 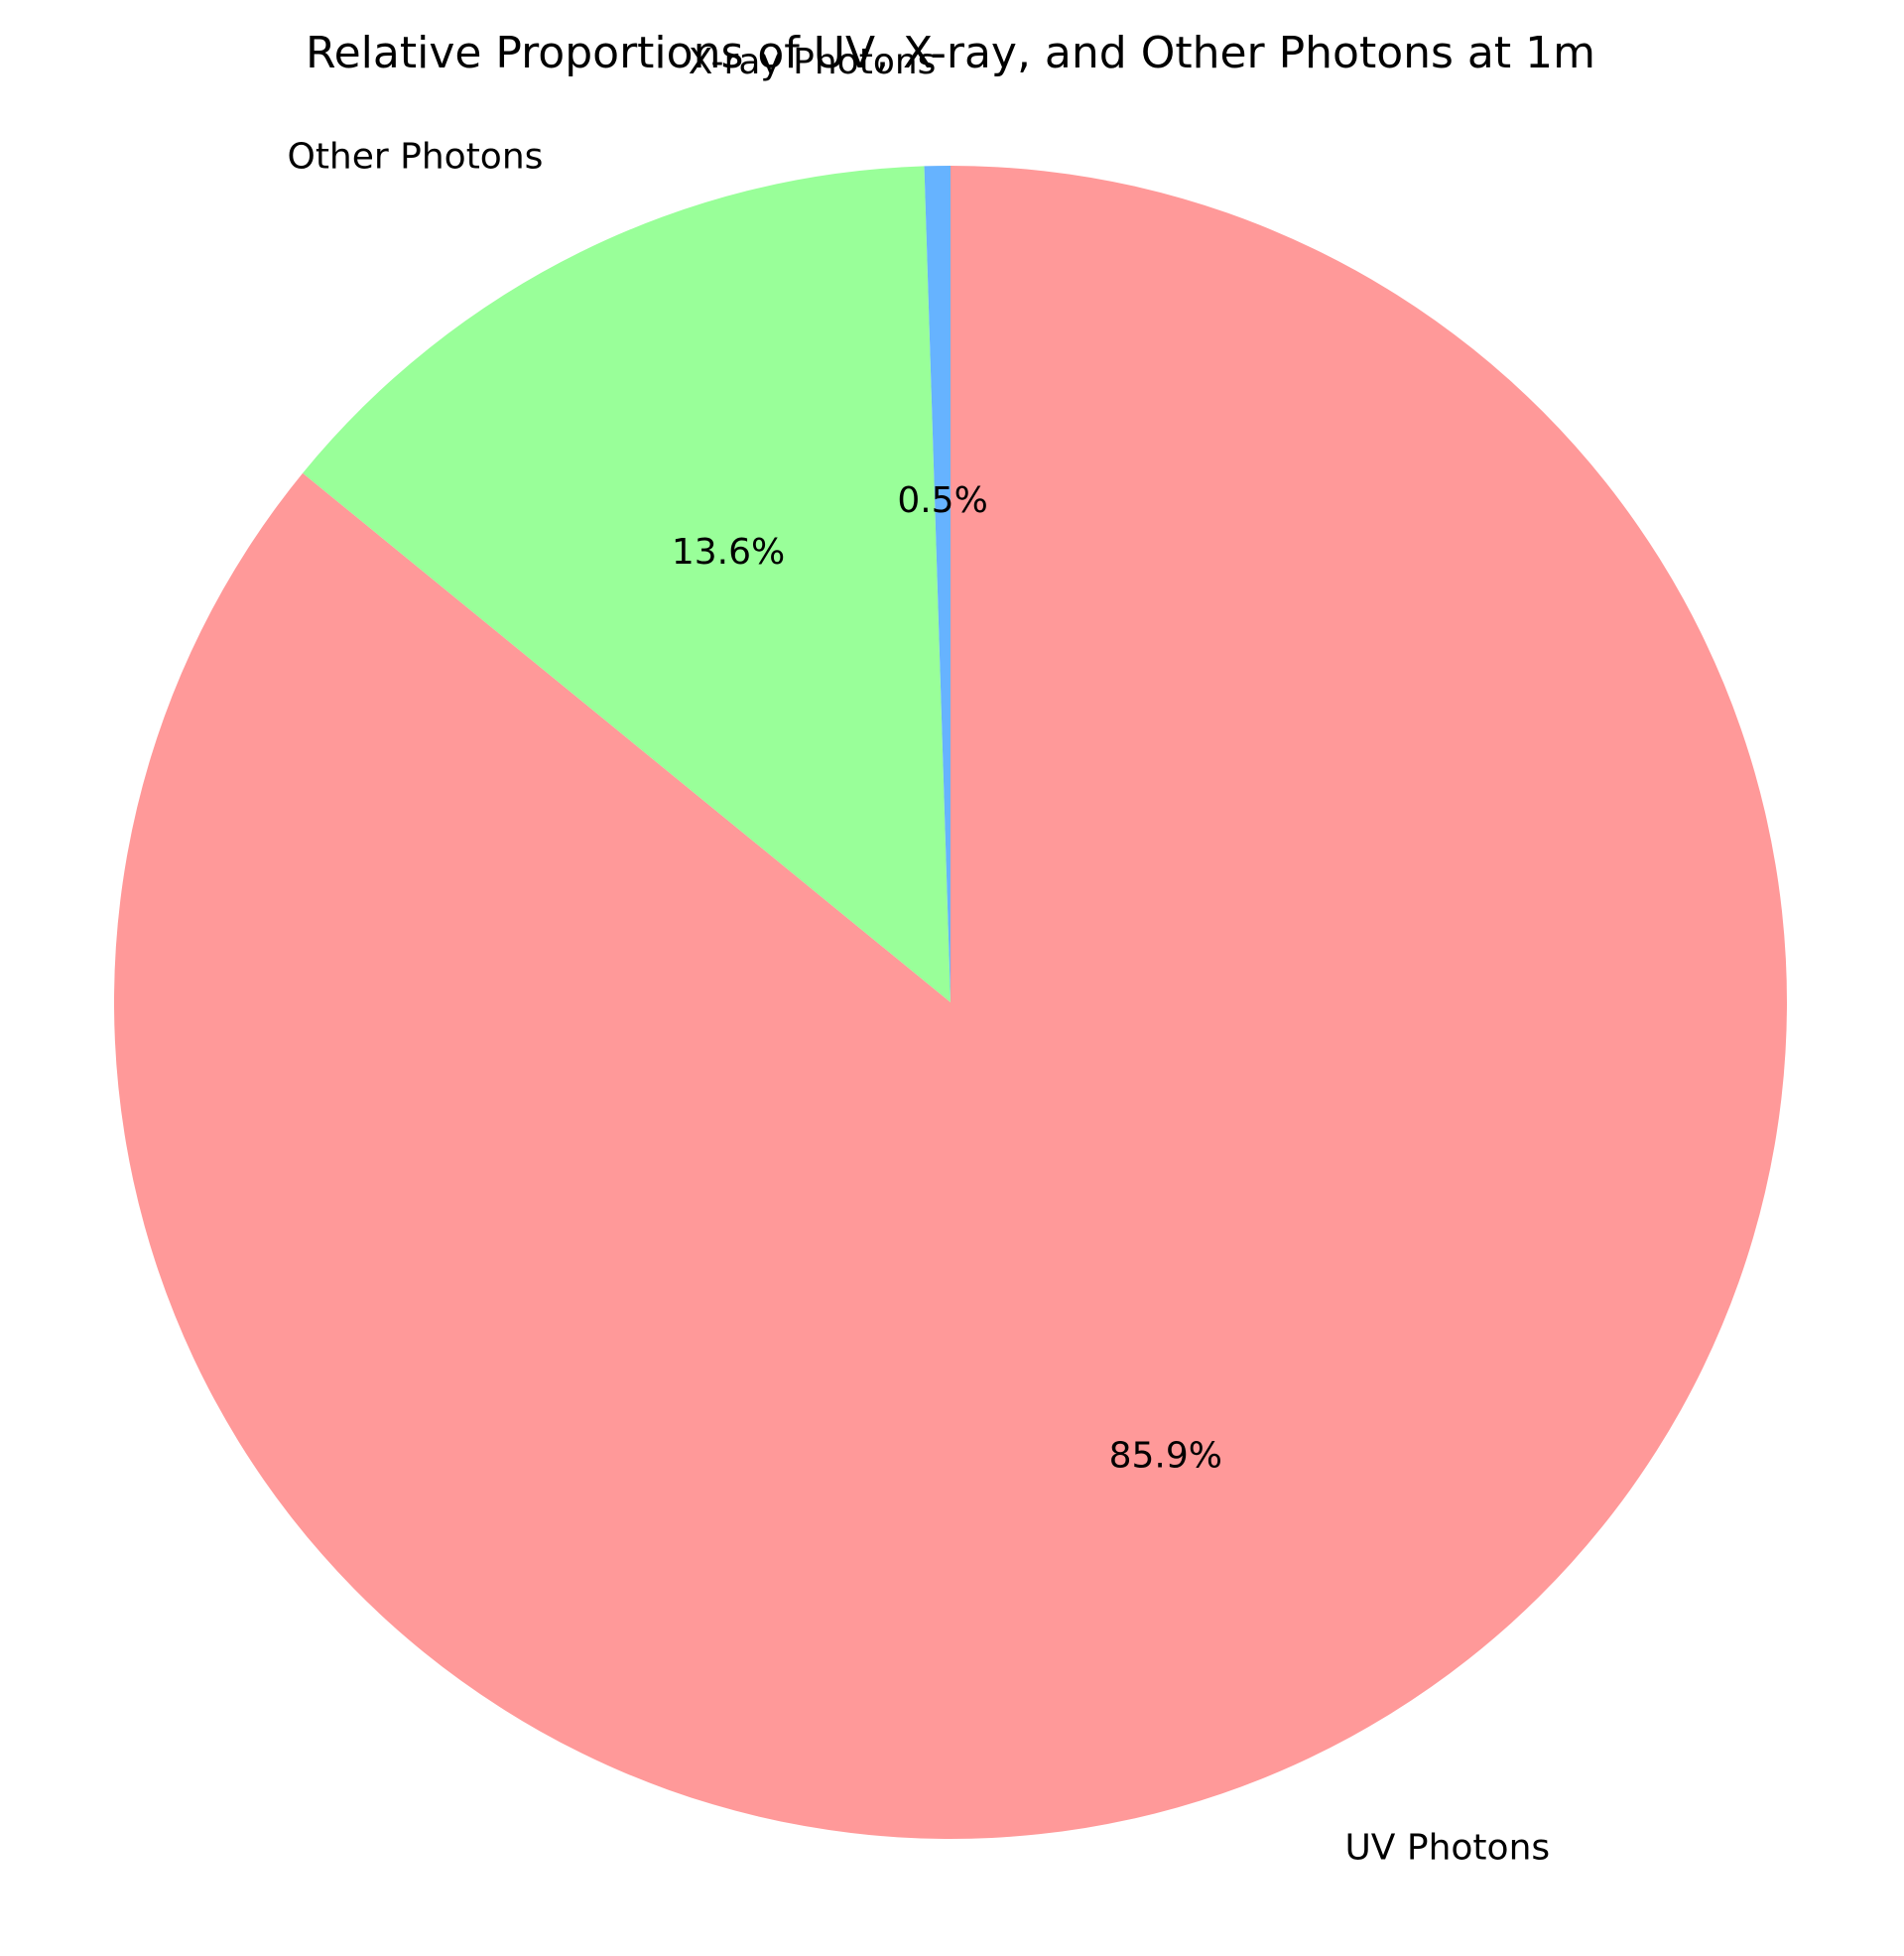 I want to click on slice-percent-uv-photons: 85.9%, so click(x=1165, y=1455).